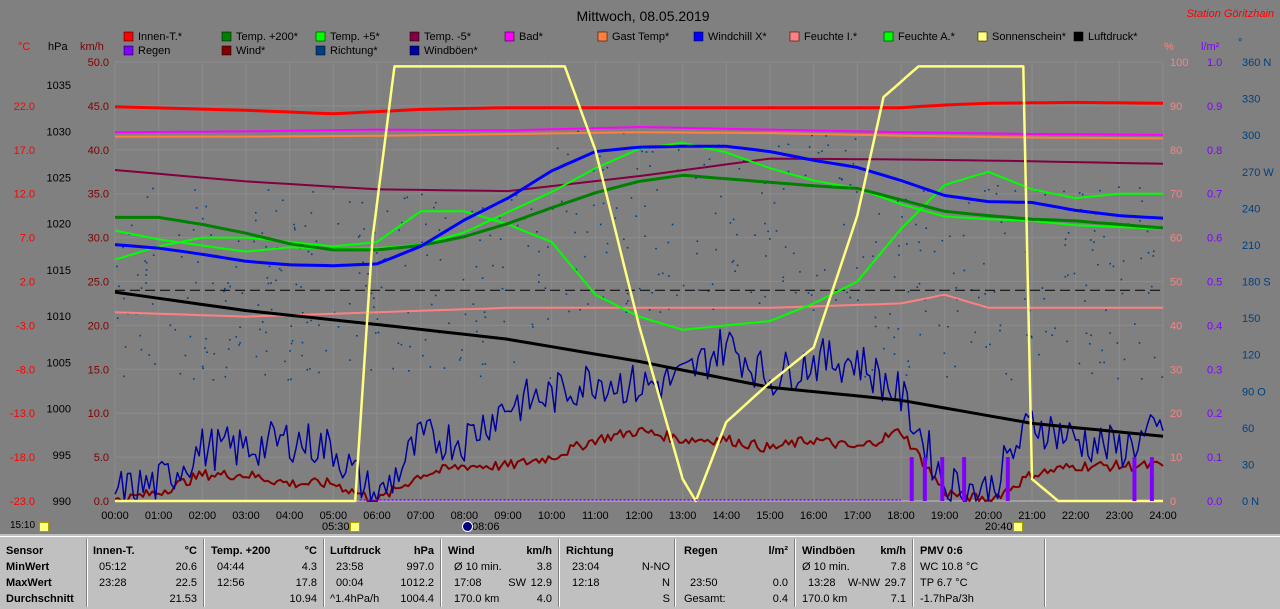  Describe the element at coordinates (101, 502) in the screenshot. I see `speed-tick-label: 0.0` at that location.